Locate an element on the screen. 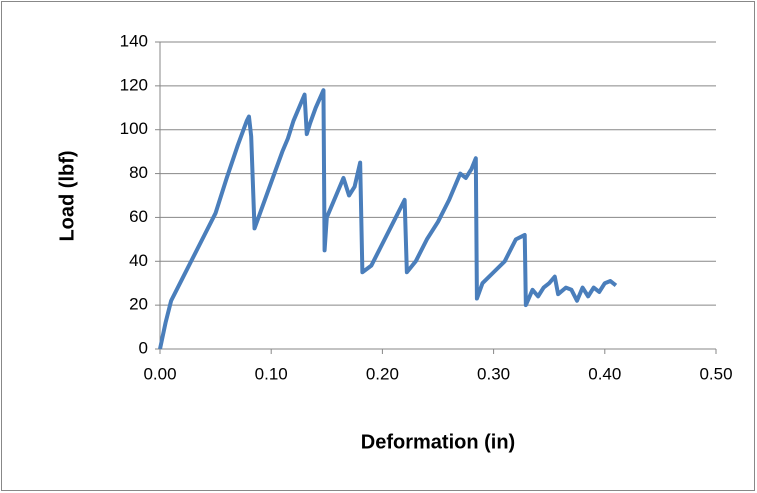  y-tick-label: 0 is located at coordinates (143, 347).